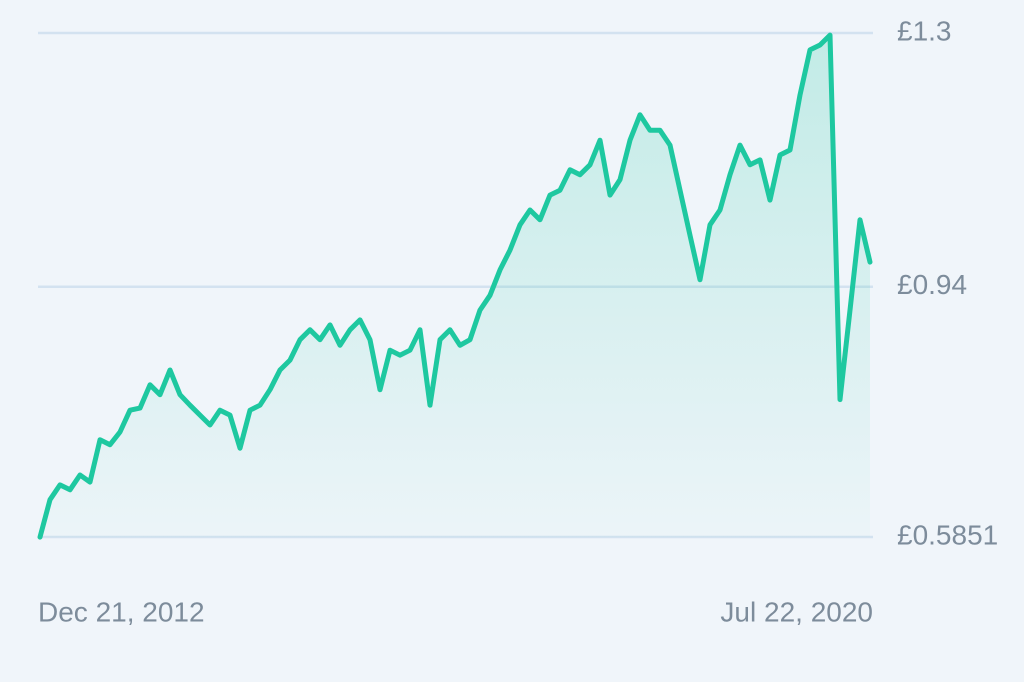  I want to click on y-tick-label: £1.3, so click(924, 30).